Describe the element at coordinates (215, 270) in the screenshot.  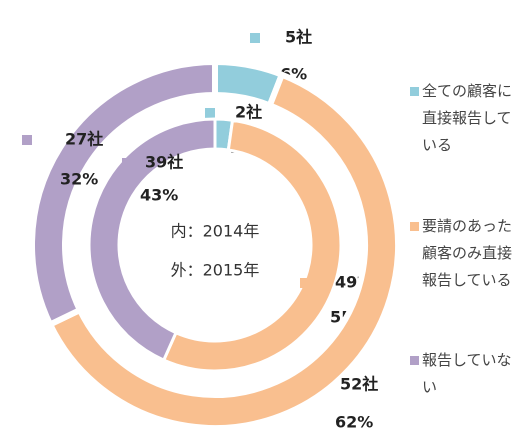
I see `center-label: 外：2015年` at that location.